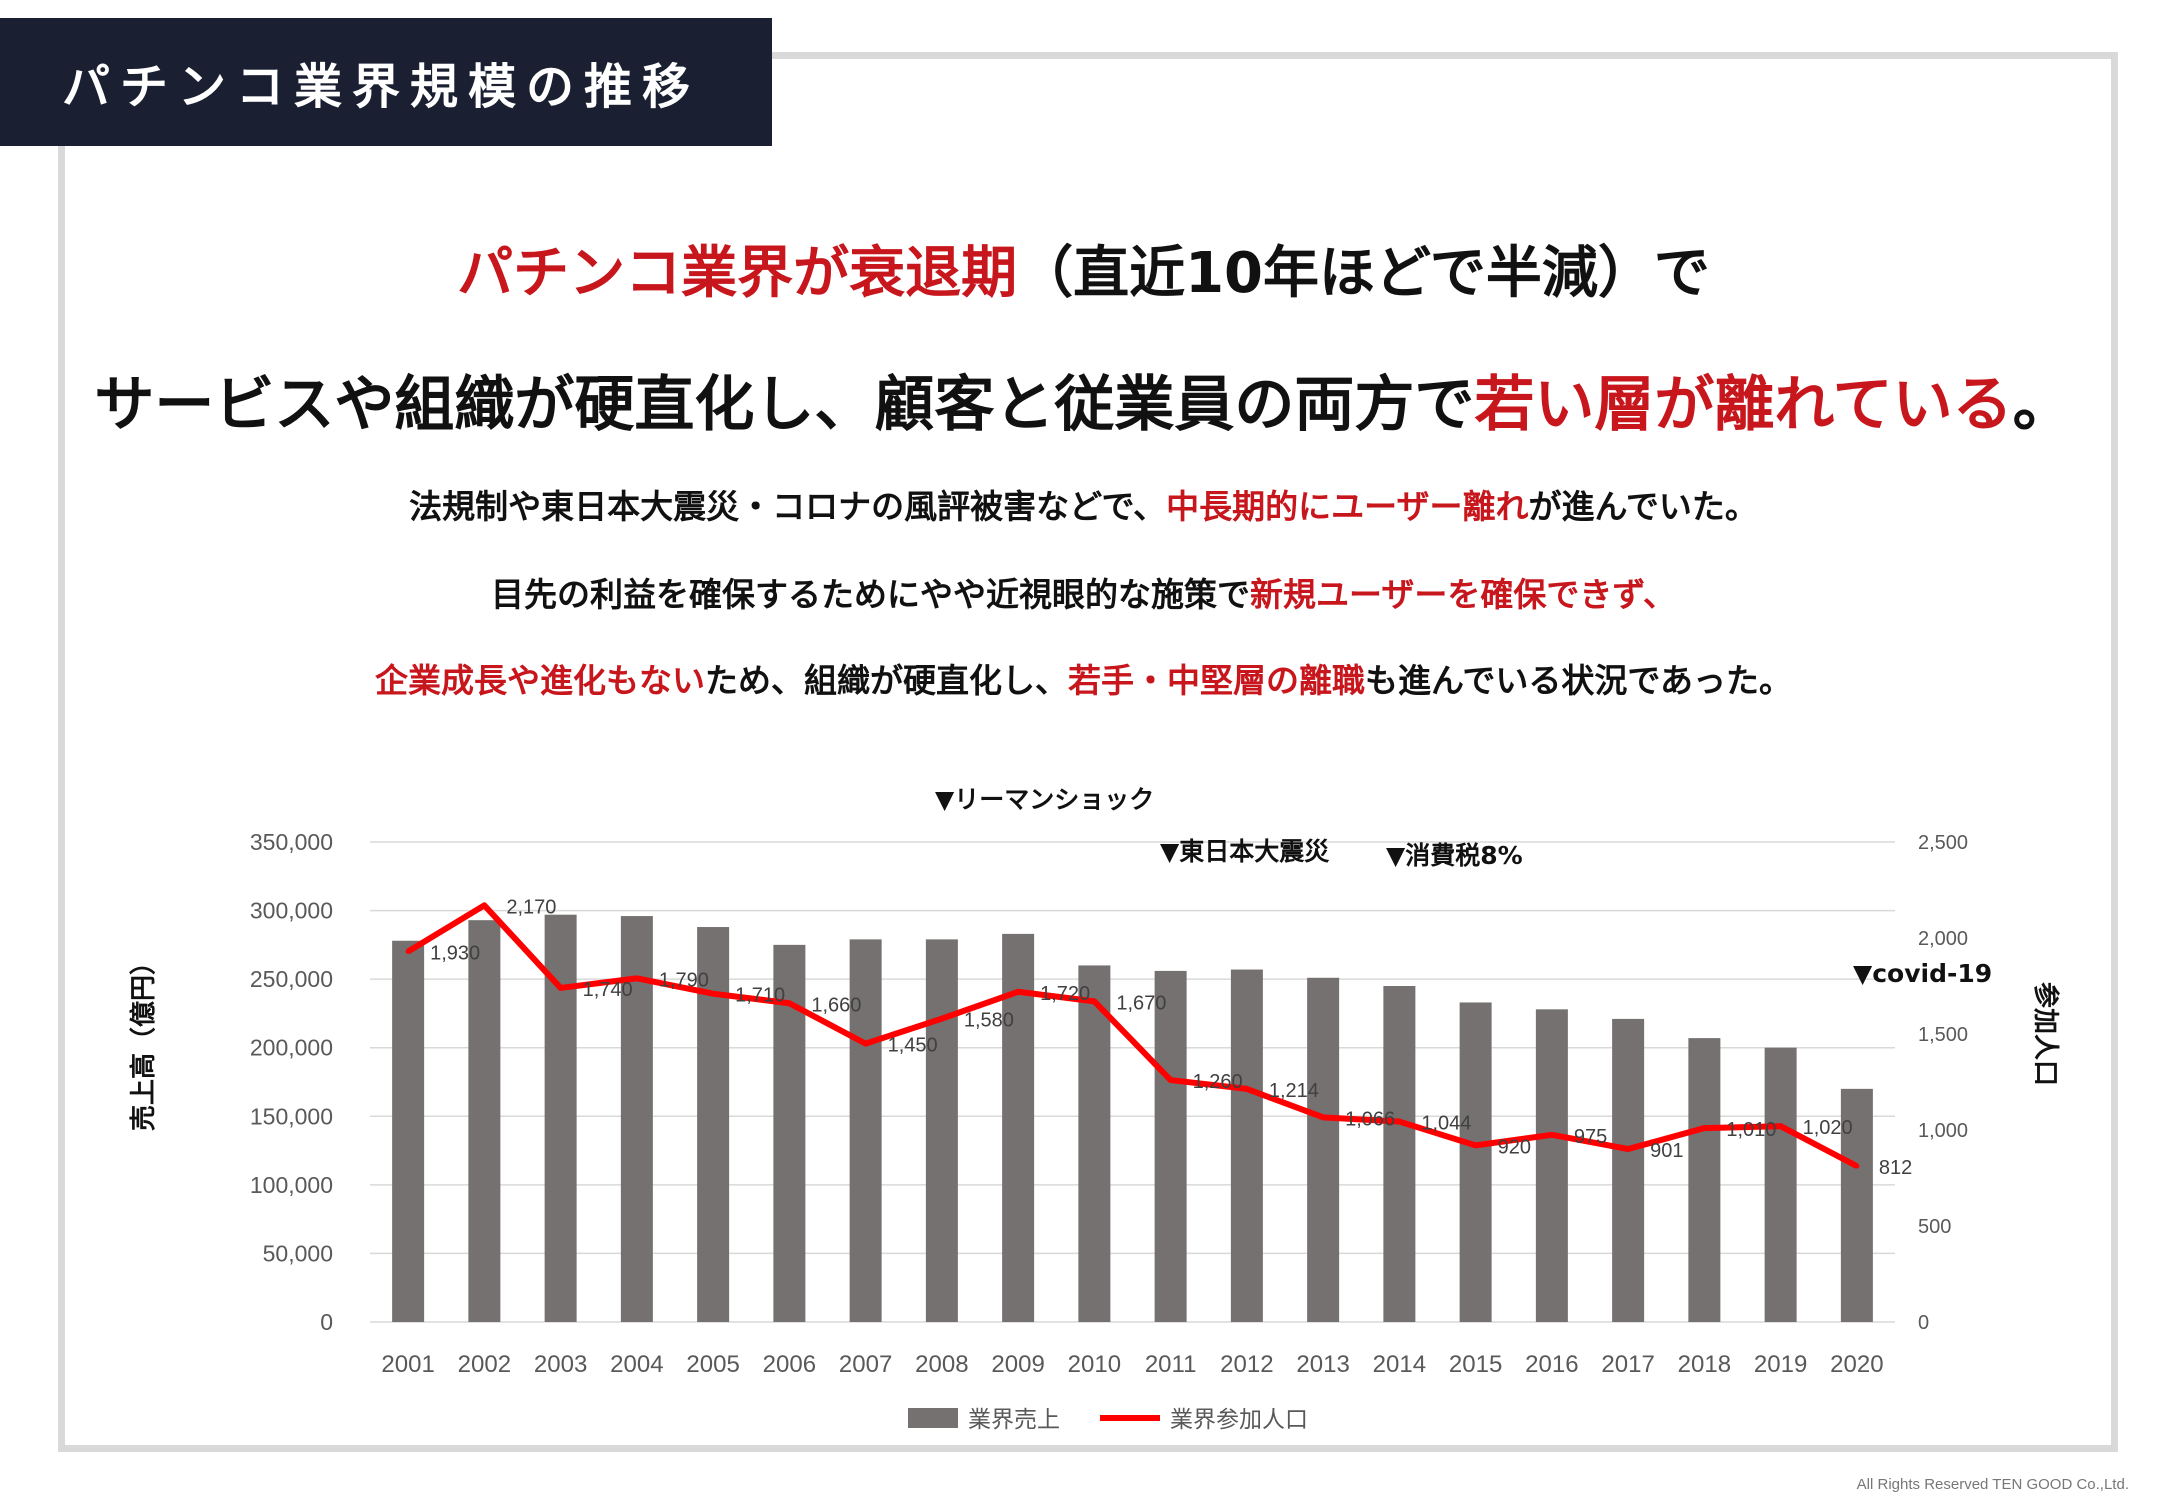 The height and width of the screenshot is (1500, 2167). What do you see at coordinates (784, 405) in the screenshot?
I see `headline-2-pre: サービスや組織が硬直化し、顧客と従業員の両方で` at bounding box center [784, 405].